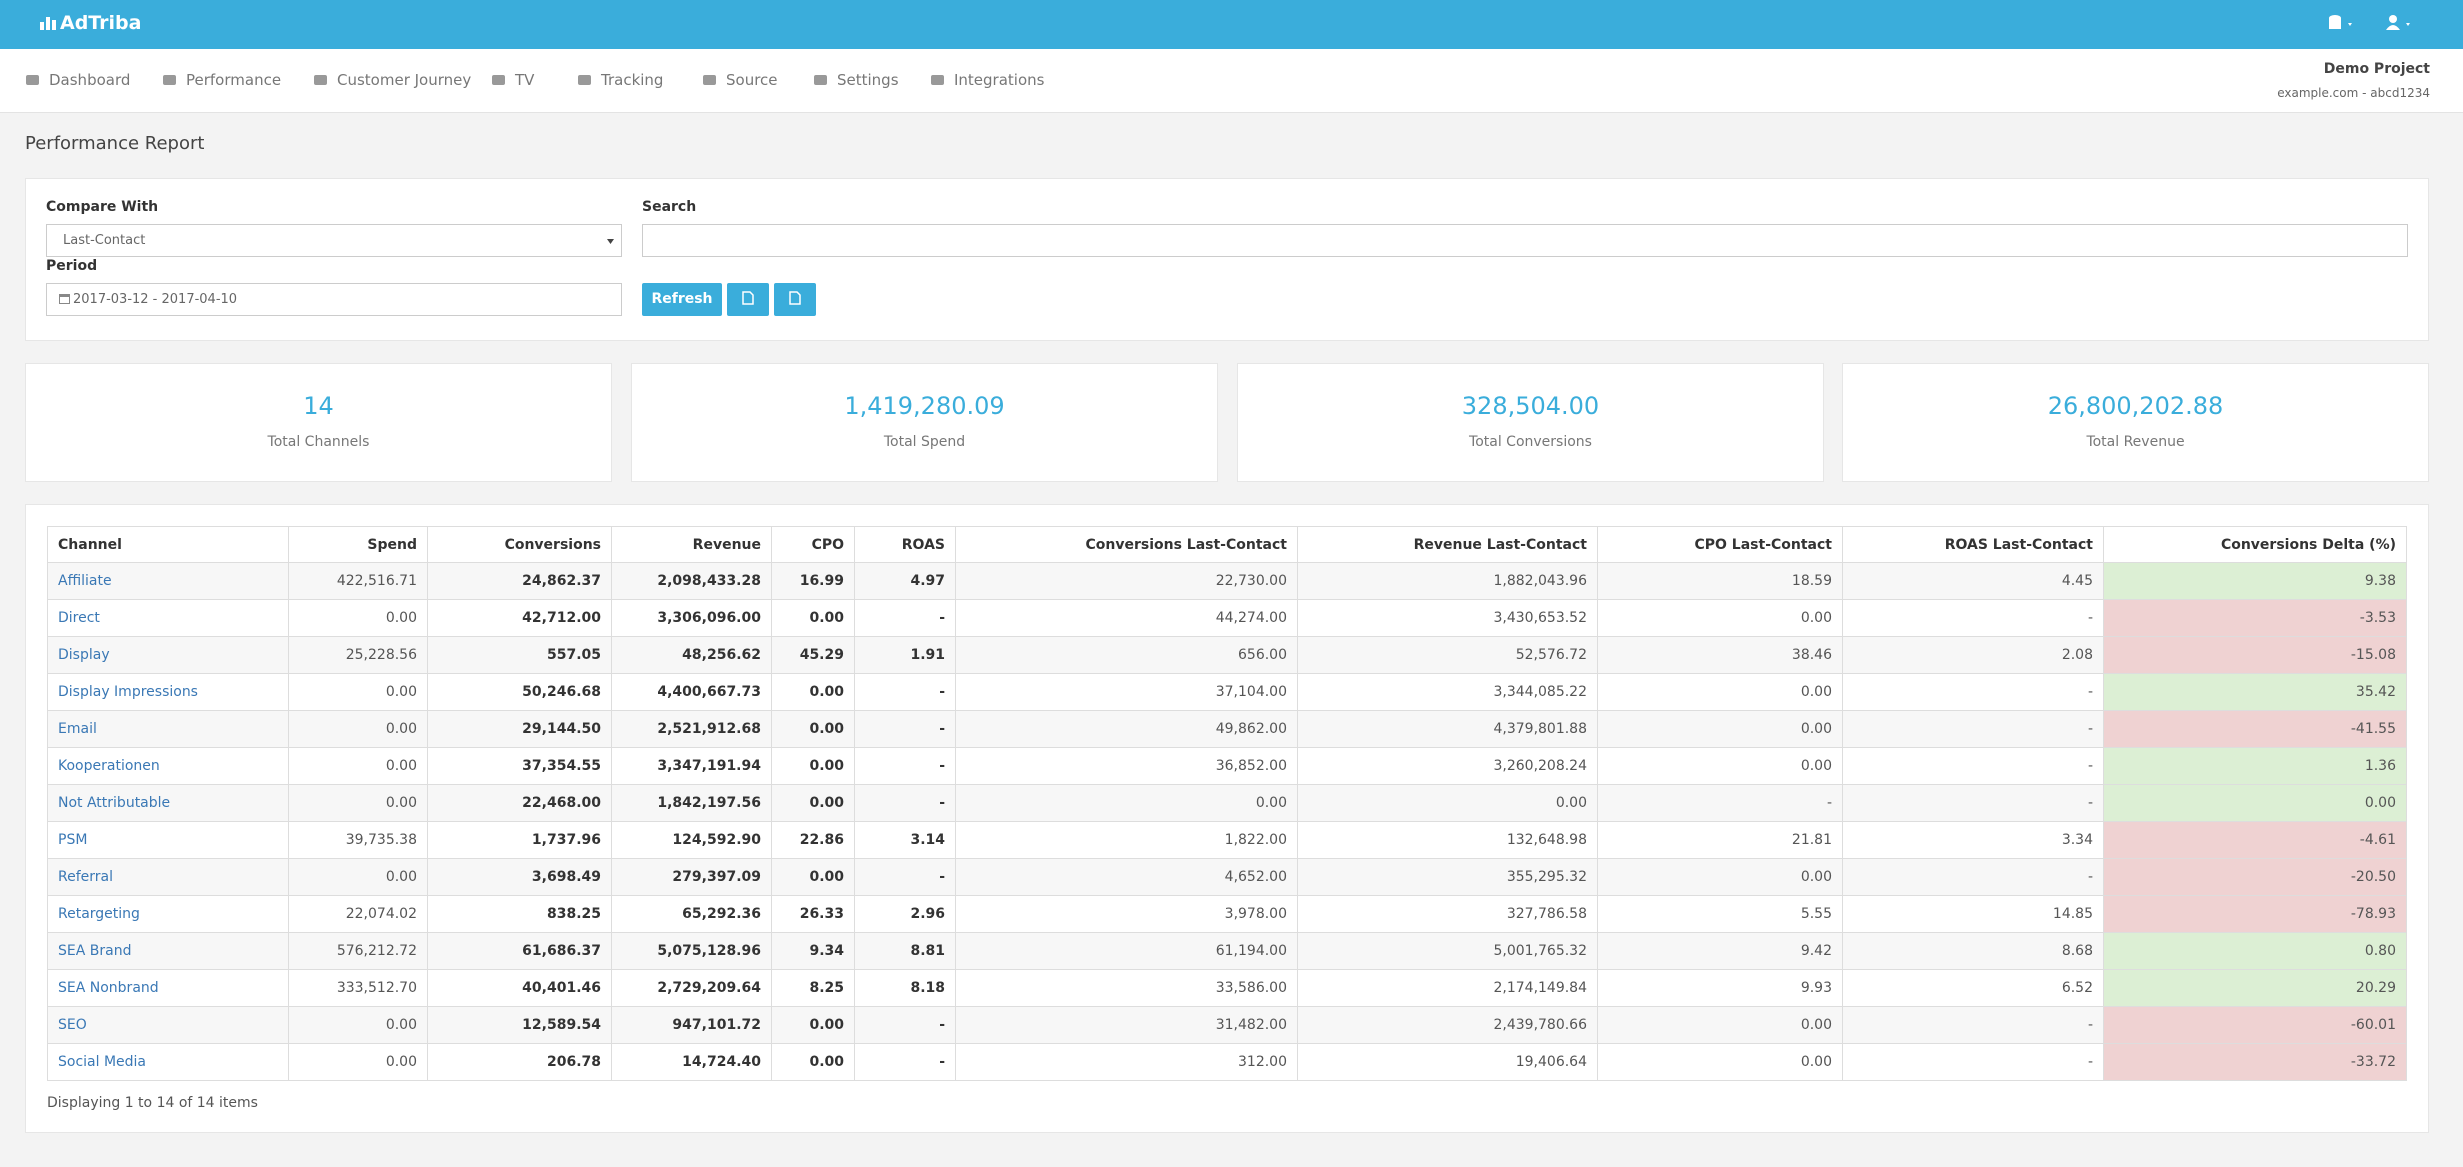 The width and height of the screenshot is (2463, 1167). I want to click on channel-link: Email, so click(168, 729).